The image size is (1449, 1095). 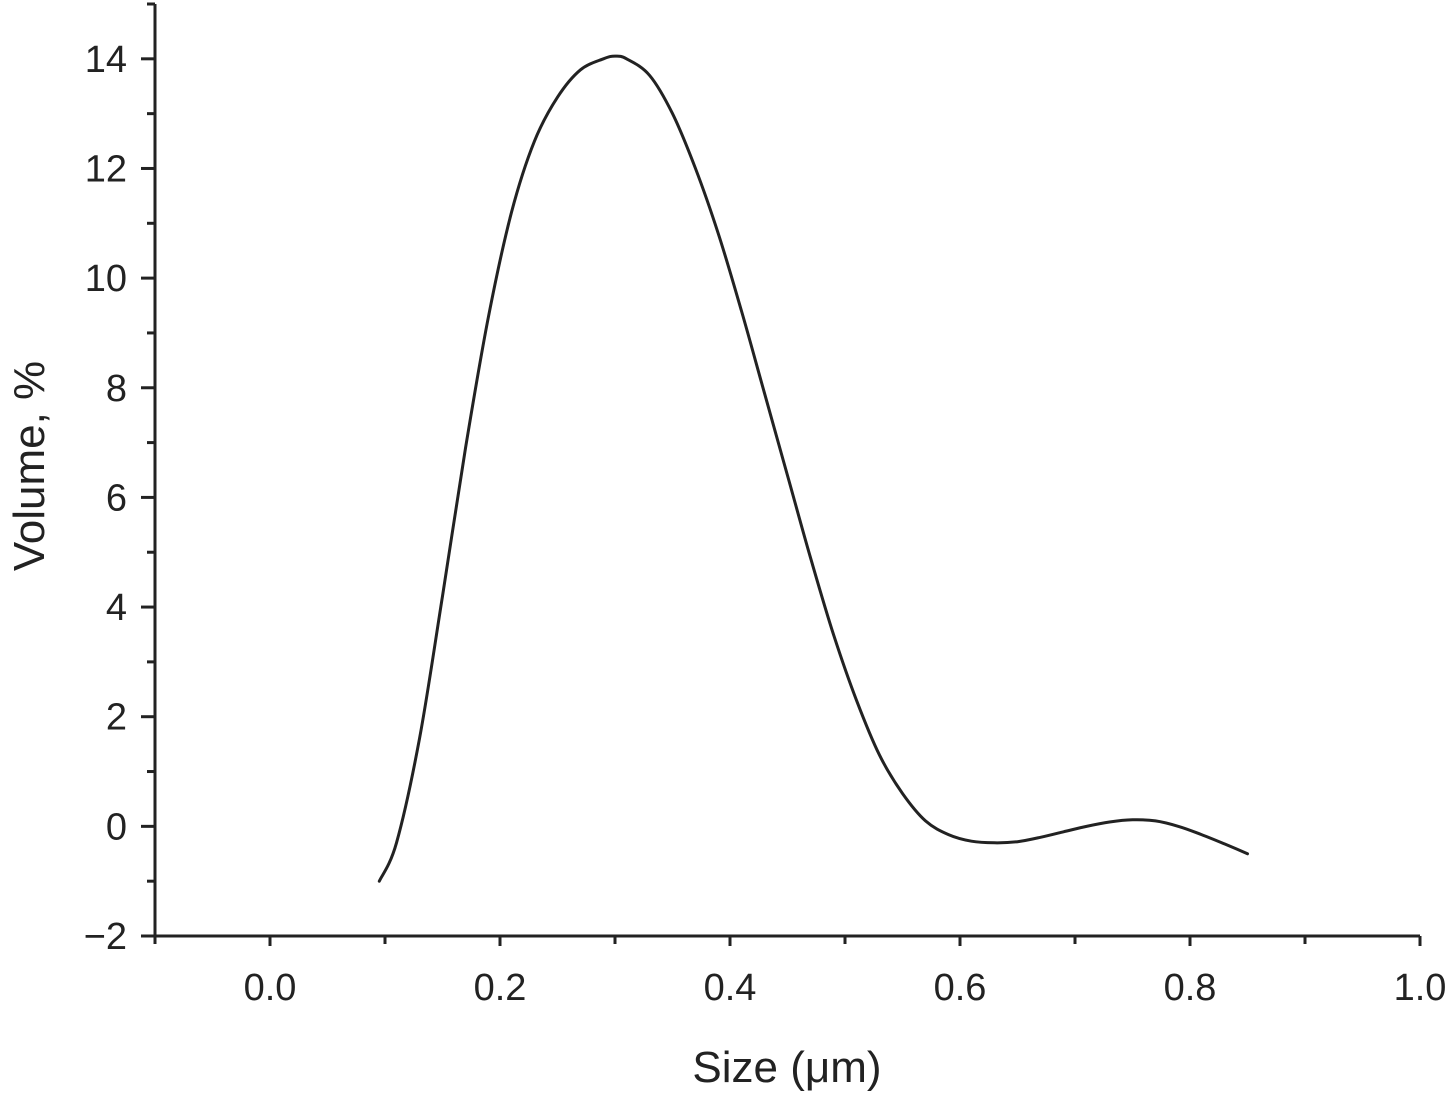 What do you see at coordinates (960, 988) in the screenshot?
I see `x-tick-label: 0.6` at bounding box center [960, 988].